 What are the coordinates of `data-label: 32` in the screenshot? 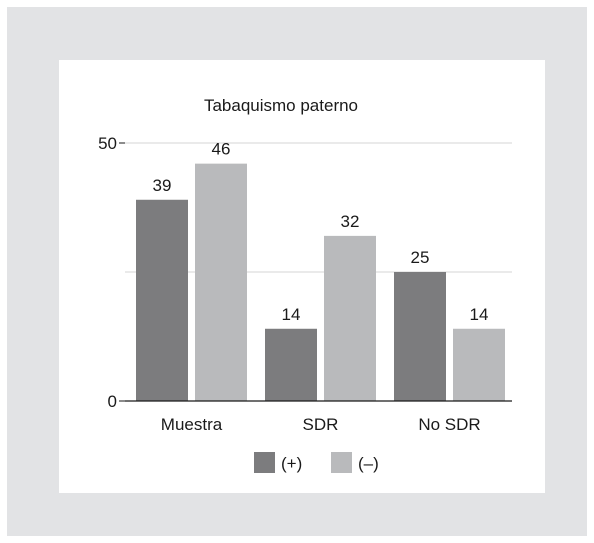 It's located at (350, 221).